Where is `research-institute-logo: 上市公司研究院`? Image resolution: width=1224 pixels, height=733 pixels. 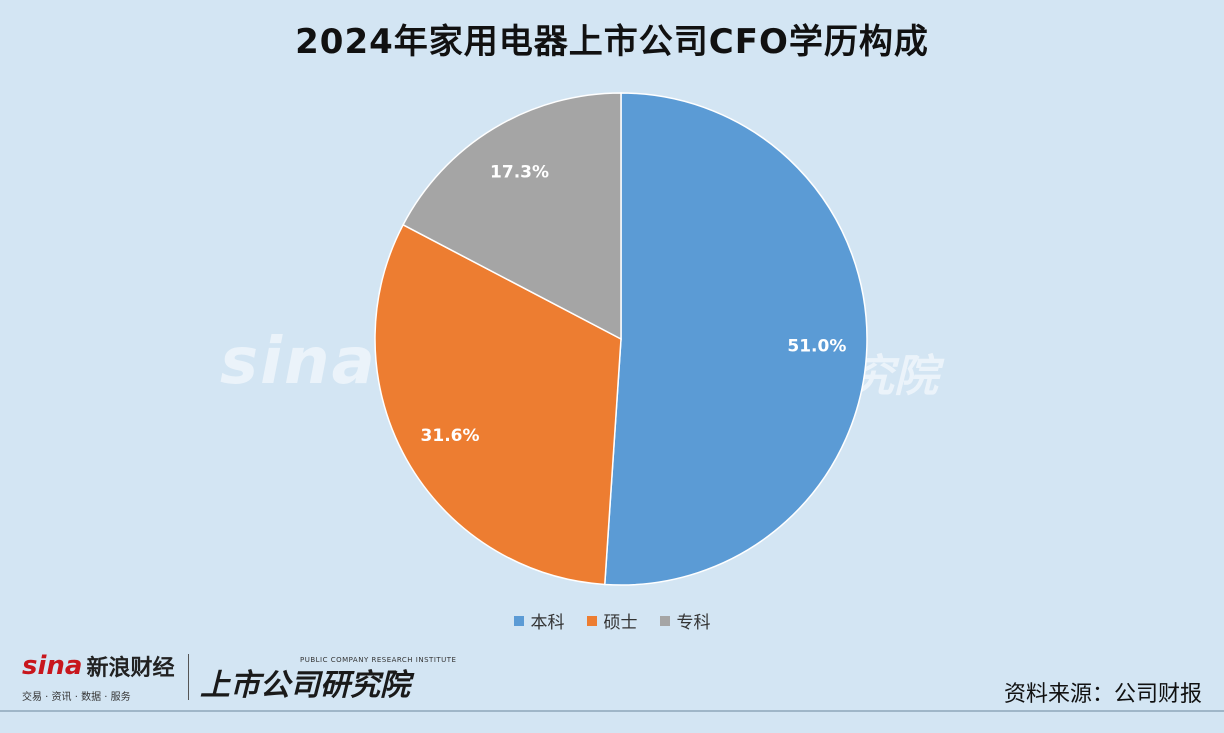 research-institute-logo: 上市公司研究院 is located at coordinates (305, 685).